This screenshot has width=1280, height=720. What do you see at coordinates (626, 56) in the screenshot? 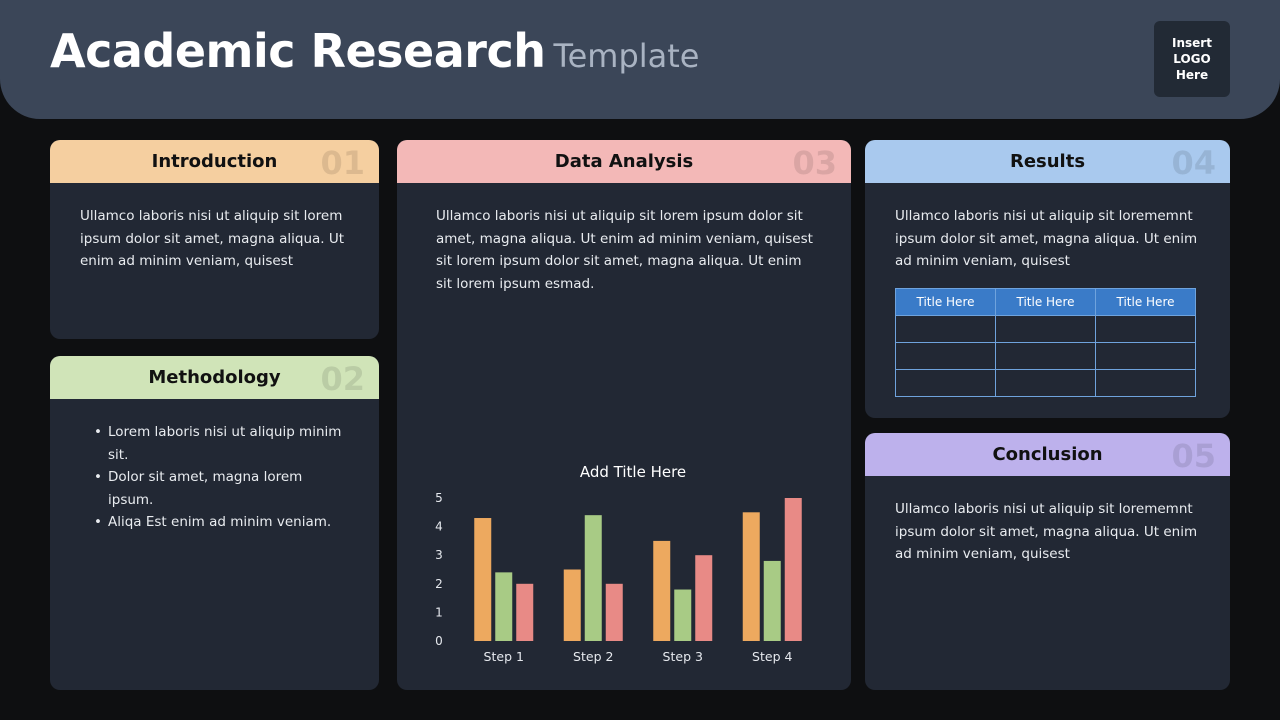
I see `title-sub: Template` at bounding box center [626, 56].